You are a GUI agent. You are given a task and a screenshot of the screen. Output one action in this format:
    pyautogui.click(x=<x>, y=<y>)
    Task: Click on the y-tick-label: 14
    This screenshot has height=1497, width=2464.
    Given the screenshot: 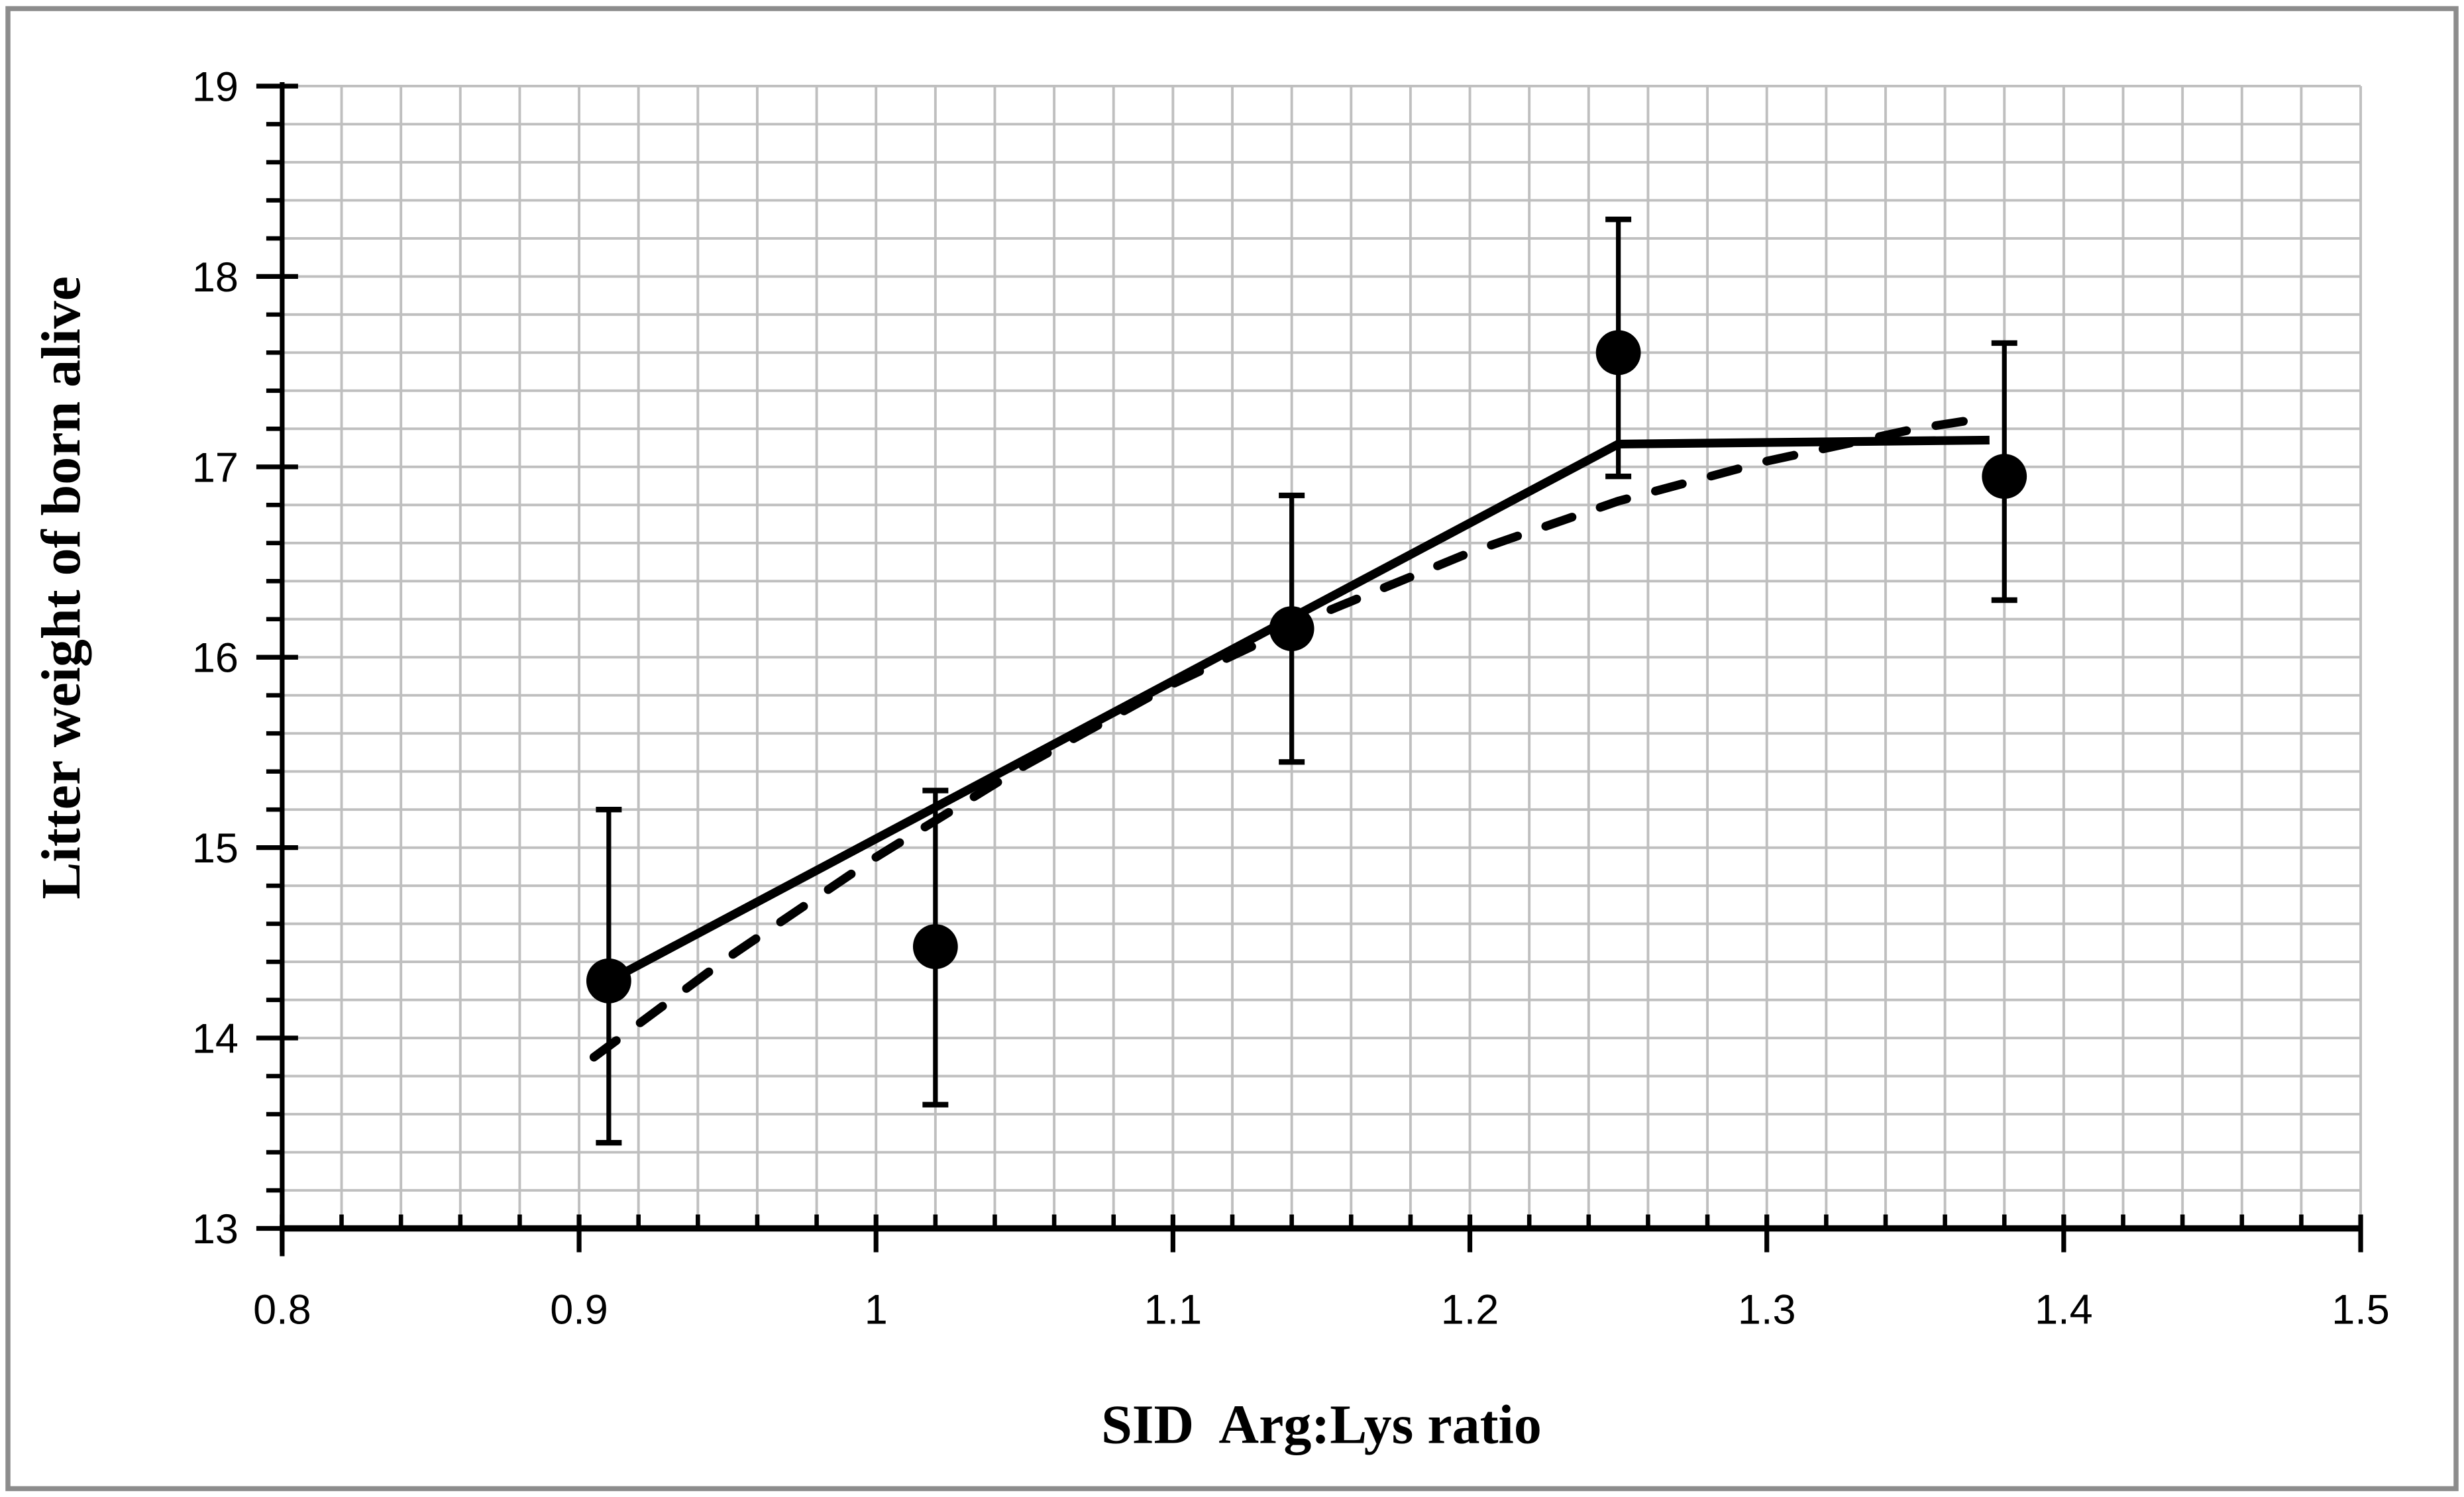 What is the action you would take?
    pyautogui.click(x=215, y=1038)
    